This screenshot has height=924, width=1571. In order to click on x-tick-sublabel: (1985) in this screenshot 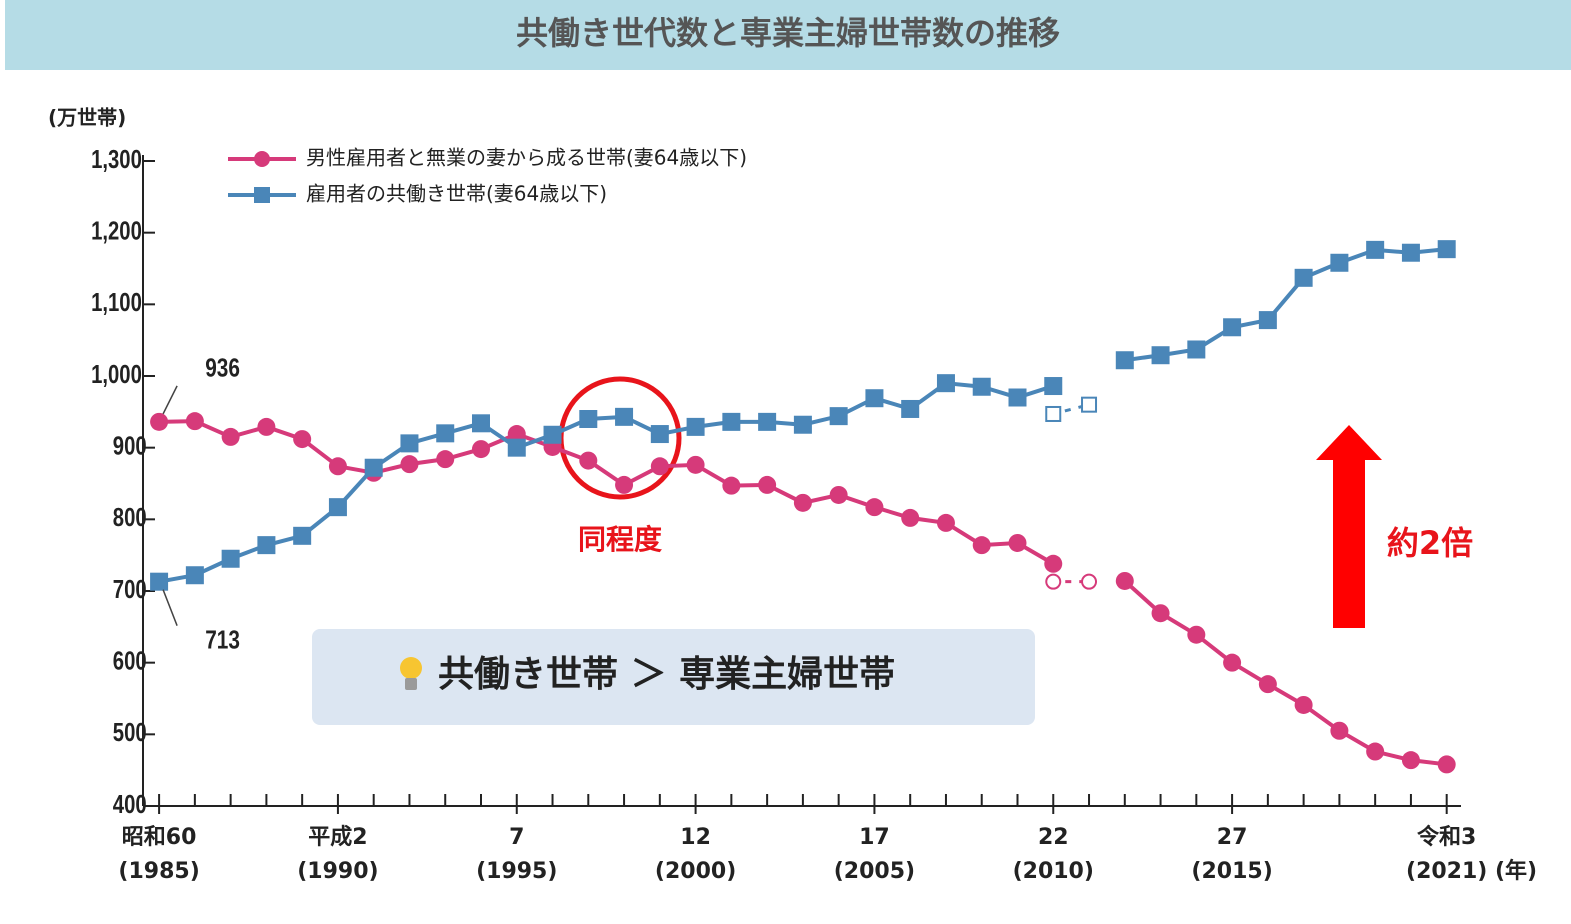, I will do `click(158, 871)`.